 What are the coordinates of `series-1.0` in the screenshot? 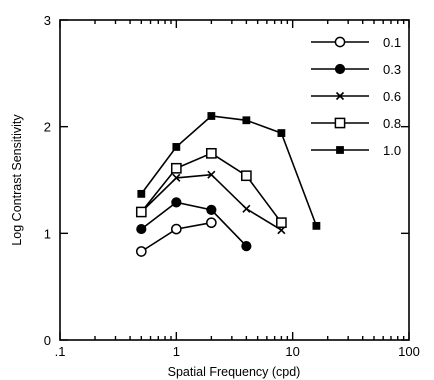 It's located at (229, 171).